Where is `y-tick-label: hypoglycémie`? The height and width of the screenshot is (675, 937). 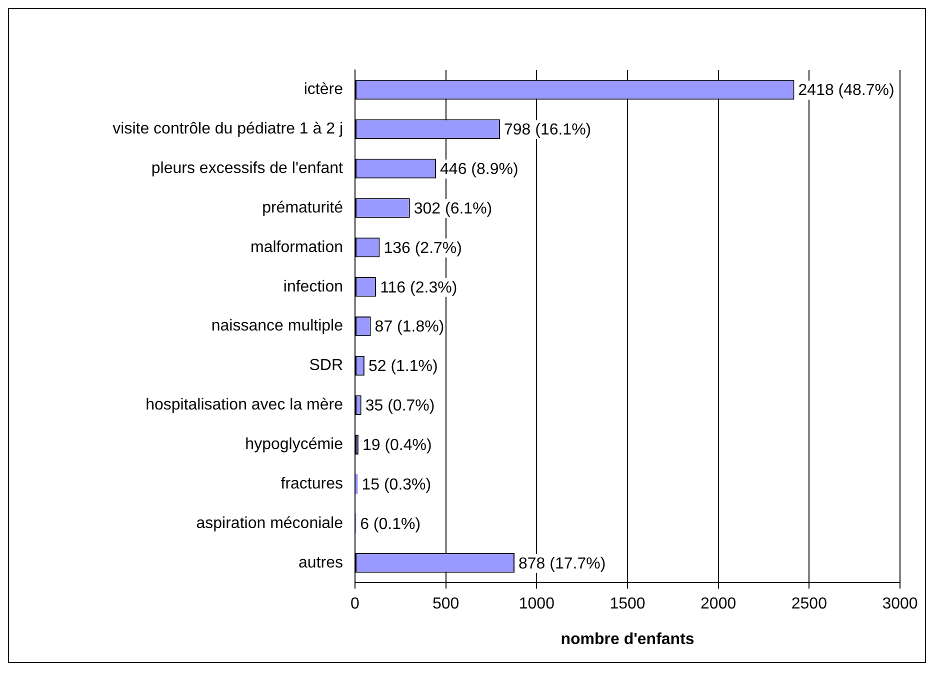
y-tick-label: hypoglycémie is located at coordinates (294, 444).